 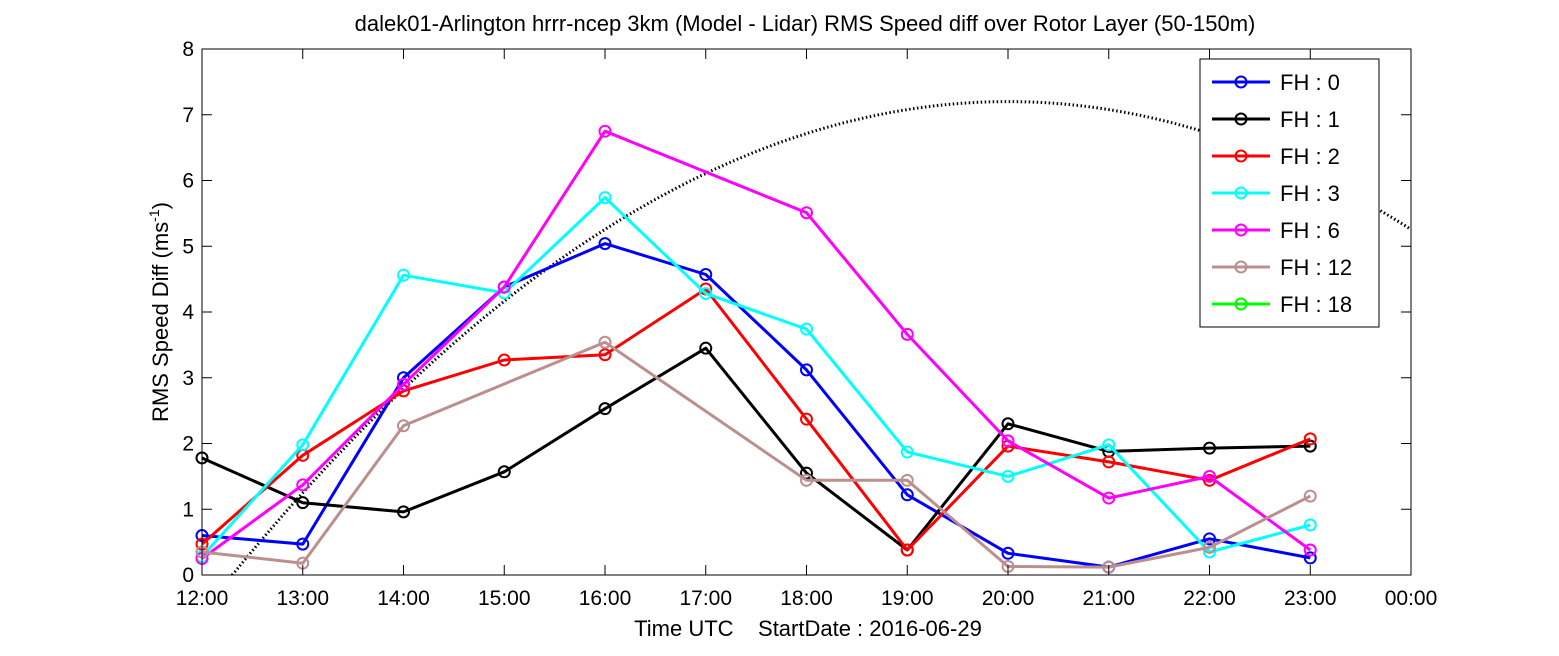 I want to click on y-tick-label: 3, so click(x=188, y=378).